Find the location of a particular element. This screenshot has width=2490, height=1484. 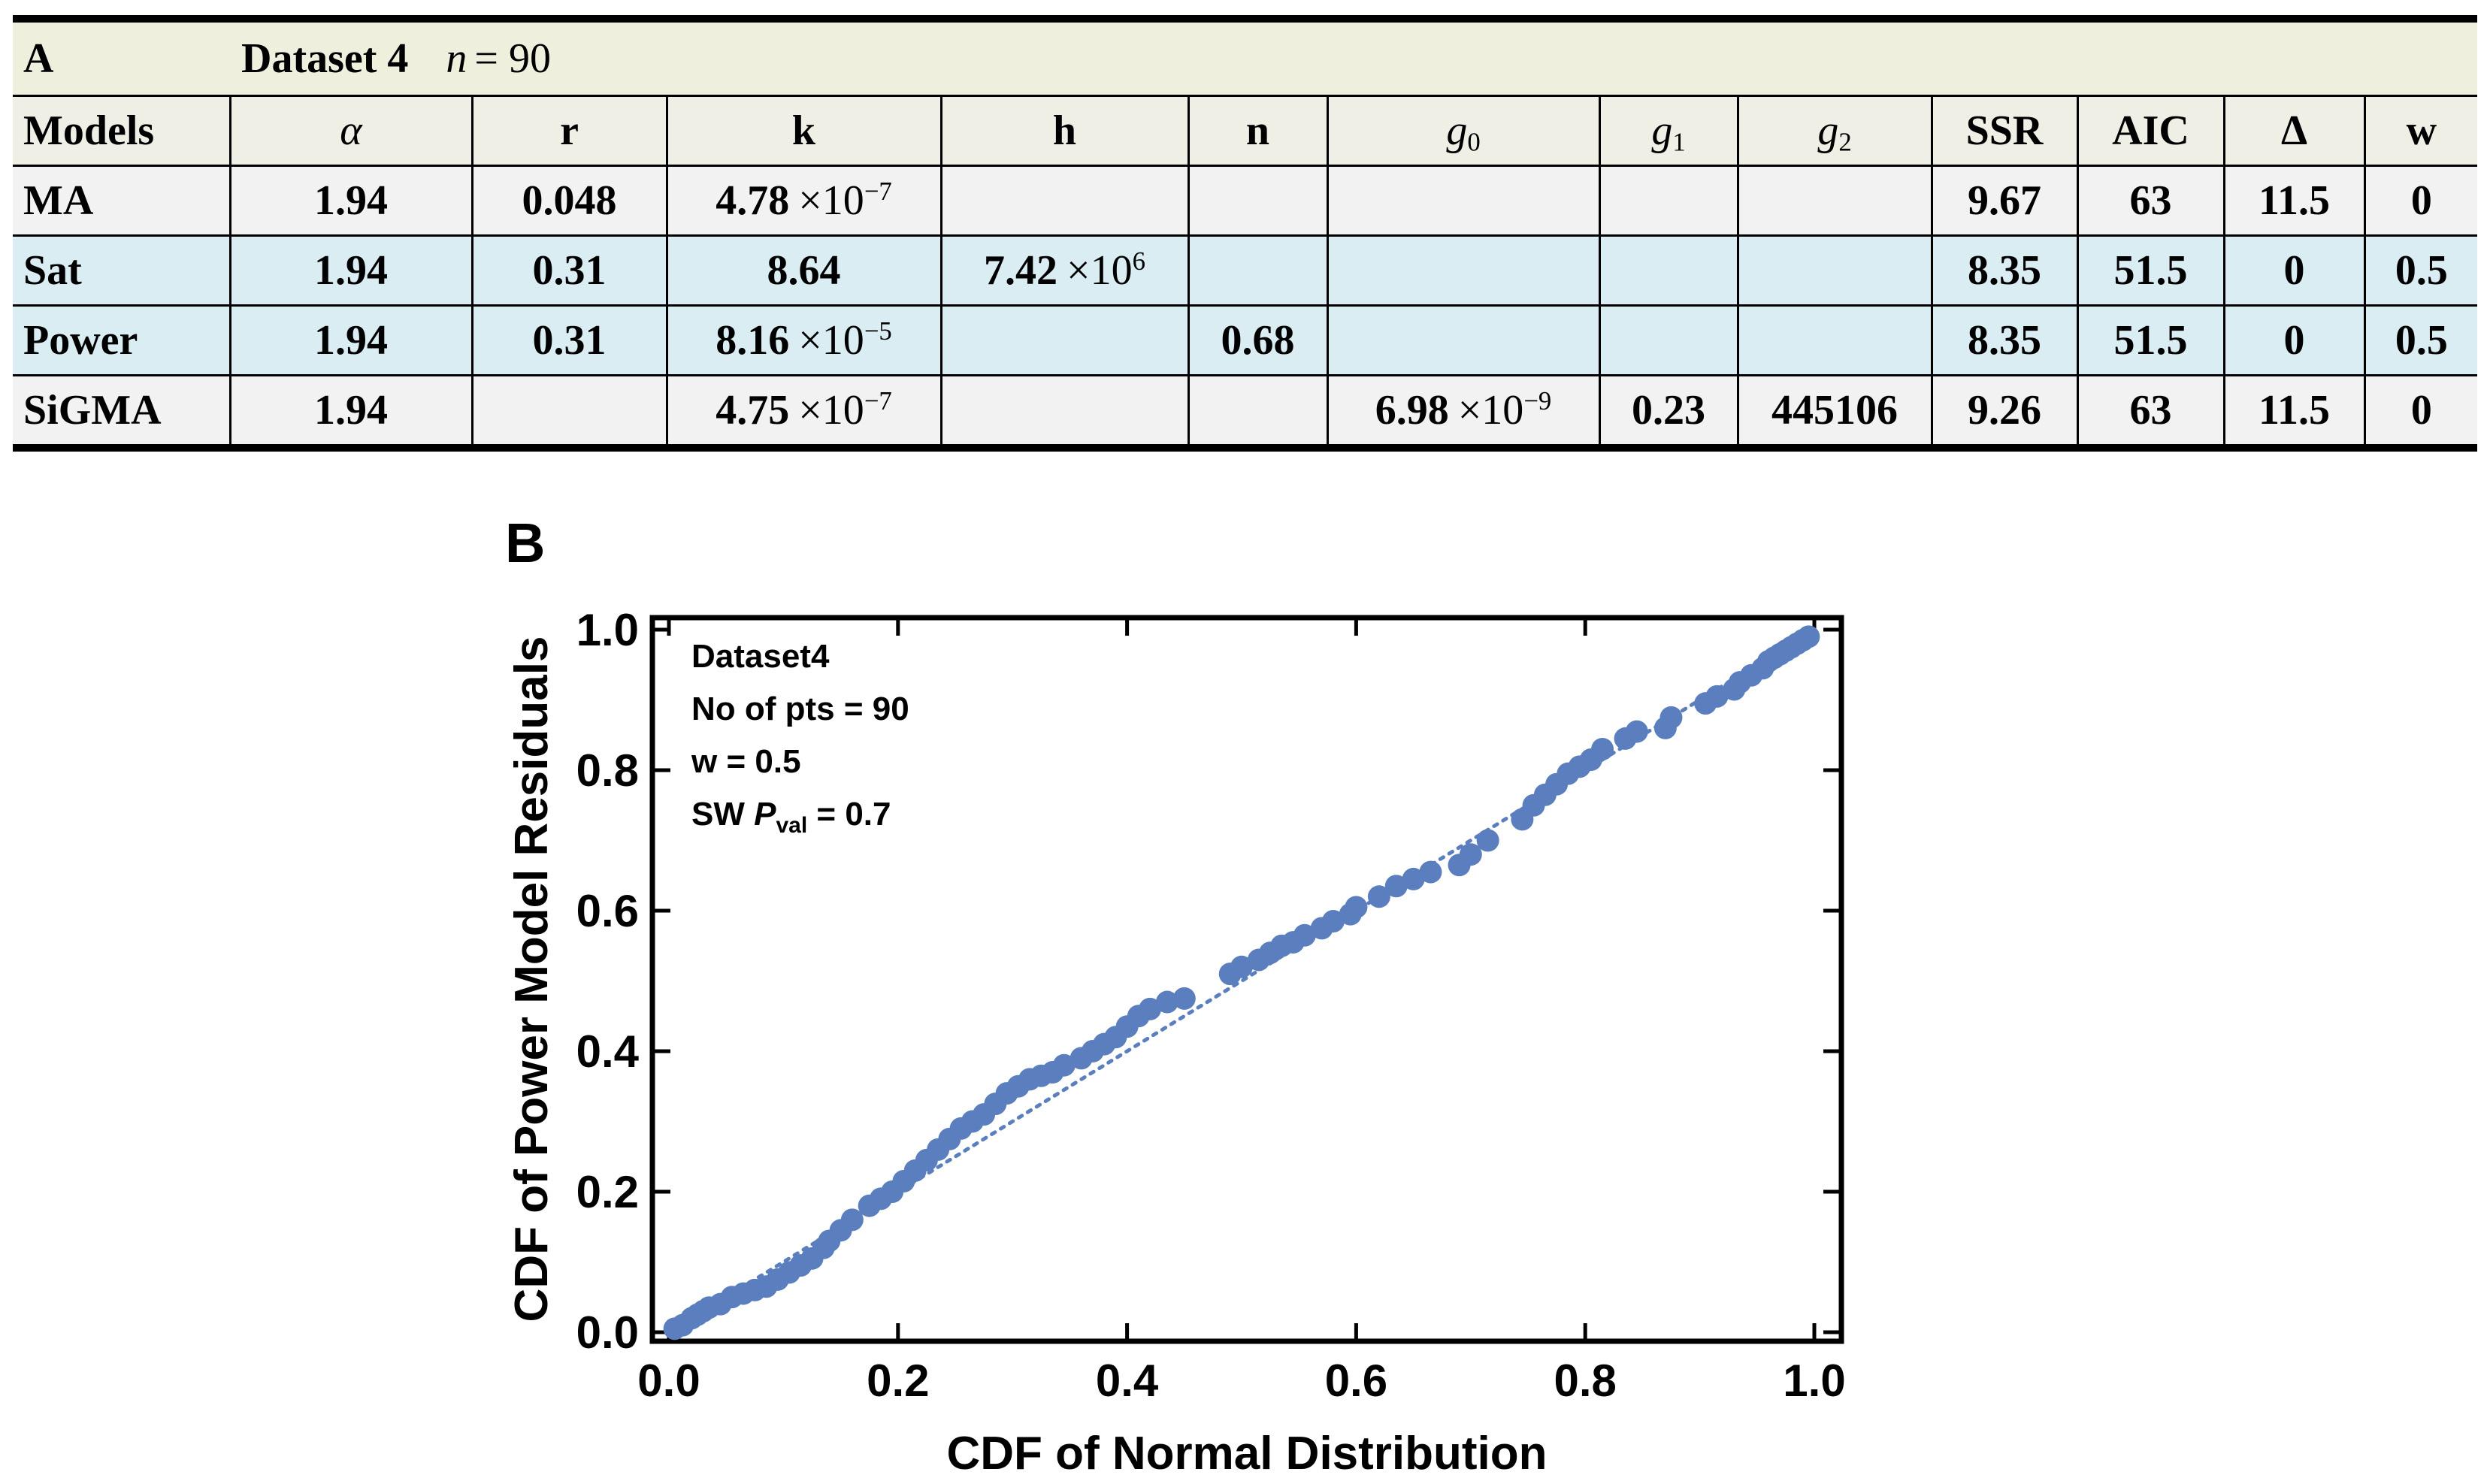

x-tick-label: 0.4 is located at coordinates (1127, 1381).